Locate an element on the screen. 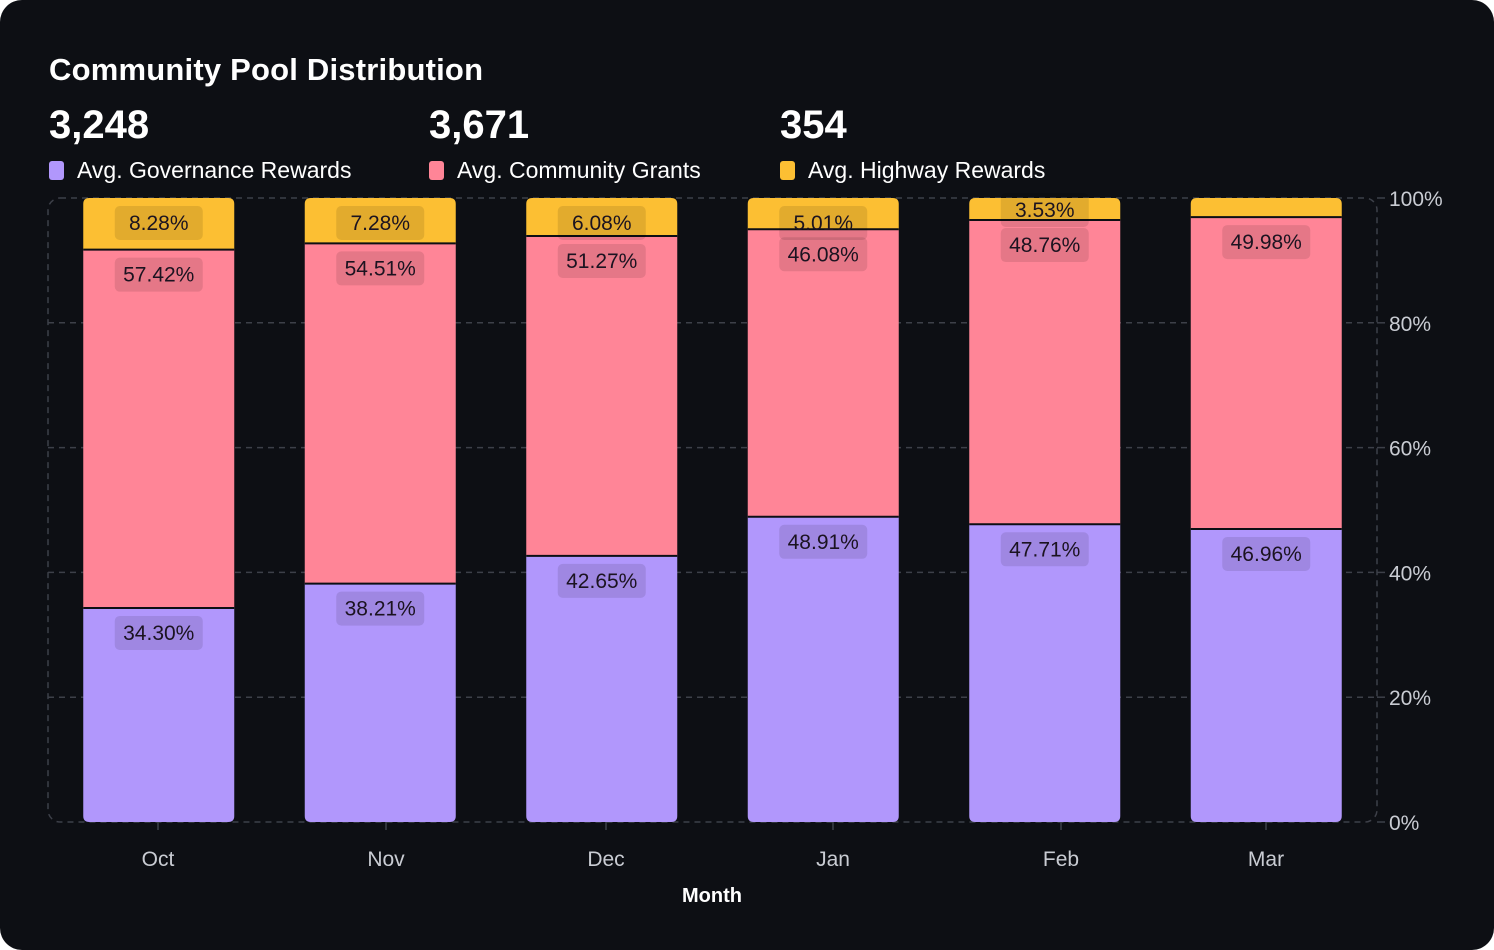 The width and height of the screenshot is (1494, 950). data-label: 42.65% is located at coordinates (601, 581).